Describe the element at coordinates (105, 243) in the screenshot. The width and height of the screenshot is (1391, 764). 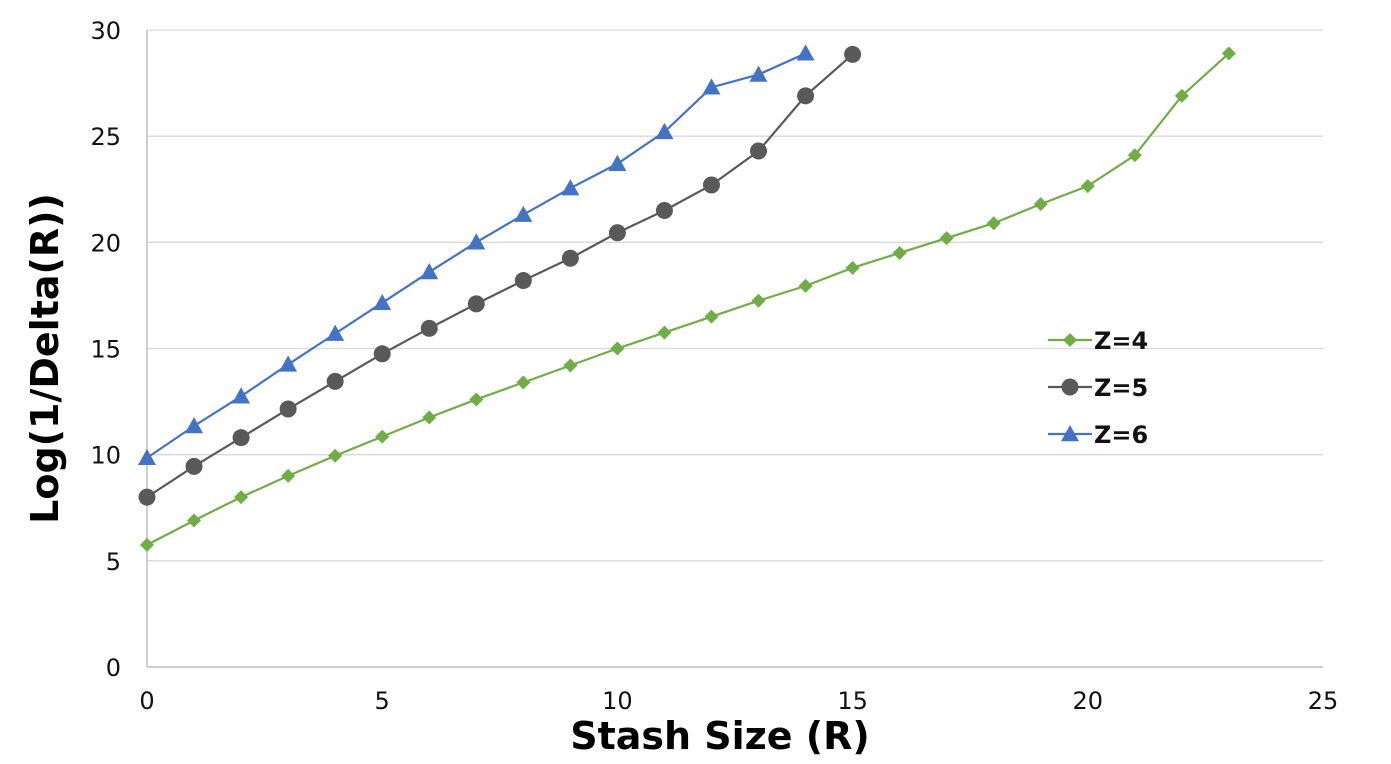
I see `y-tick-label-20: 20` at that location.